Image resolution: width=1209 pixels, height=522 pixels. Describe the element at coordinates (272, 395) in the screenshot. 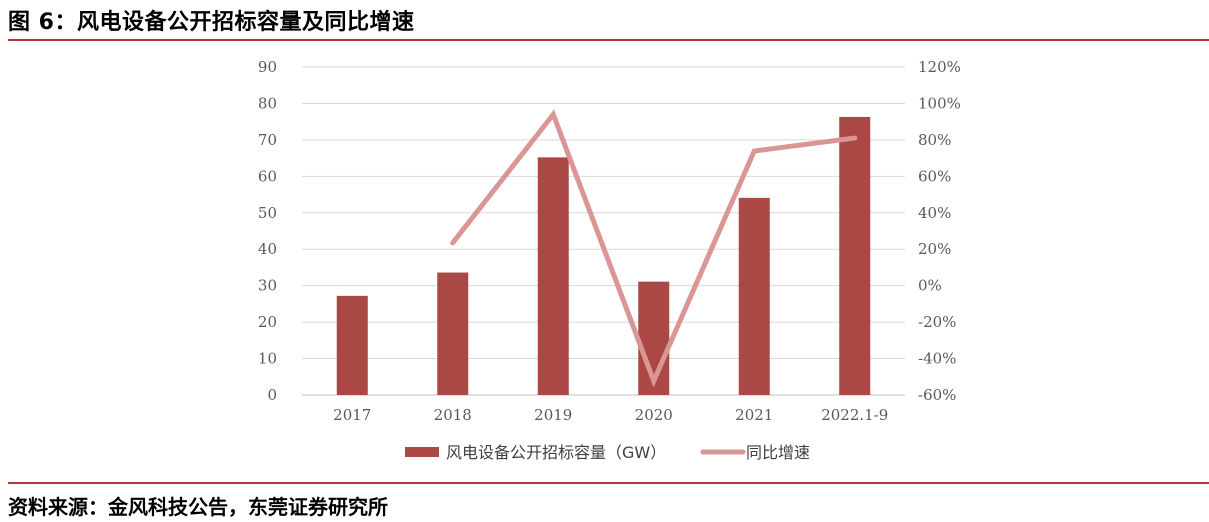

I see `left-axis-tick-label: 0` at that location.